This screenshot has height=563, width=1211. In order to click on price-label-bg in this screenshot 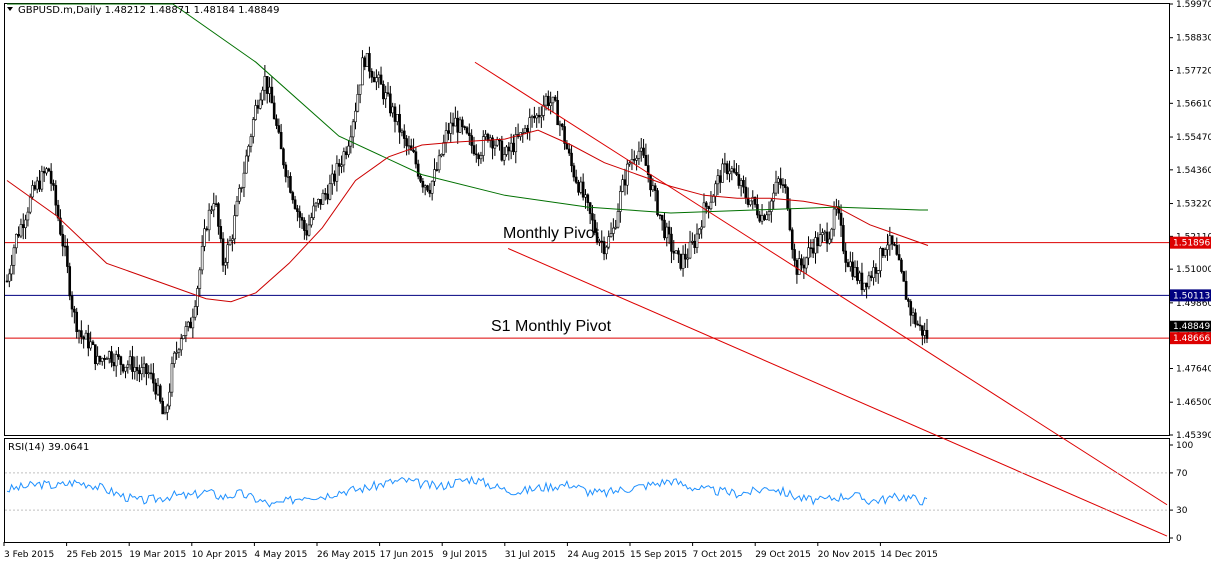, I will do `click(1190, 338)`.